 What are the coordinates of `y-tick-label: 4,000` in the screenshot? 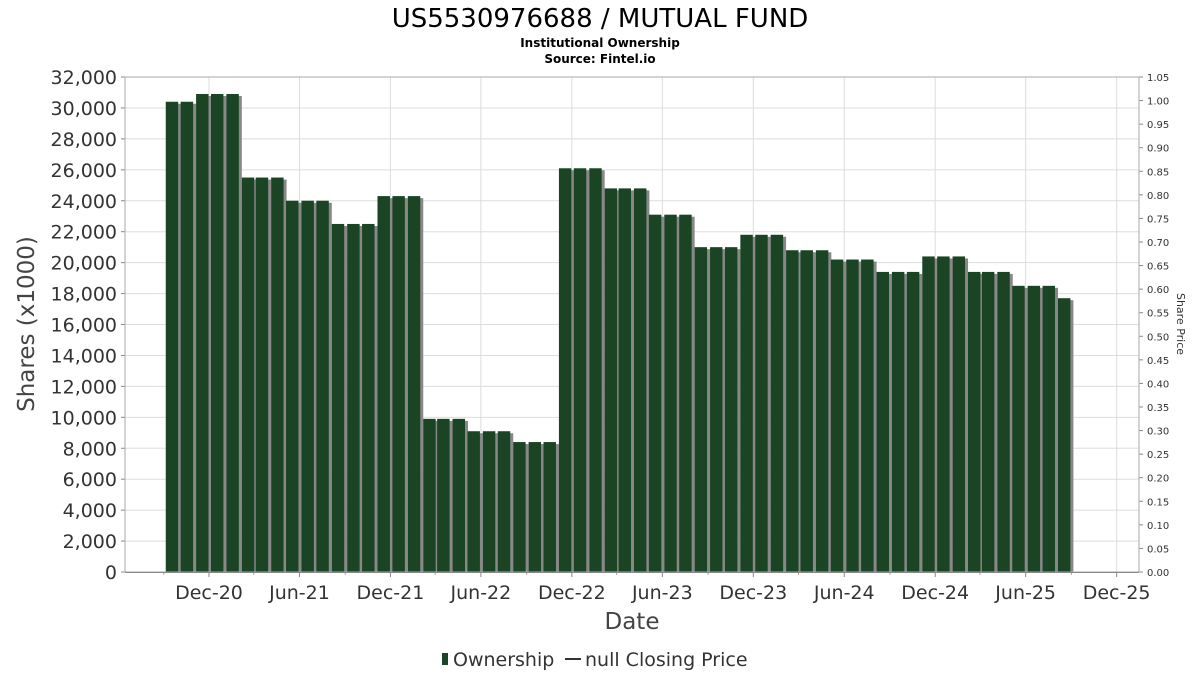 It's located at (90, 511).